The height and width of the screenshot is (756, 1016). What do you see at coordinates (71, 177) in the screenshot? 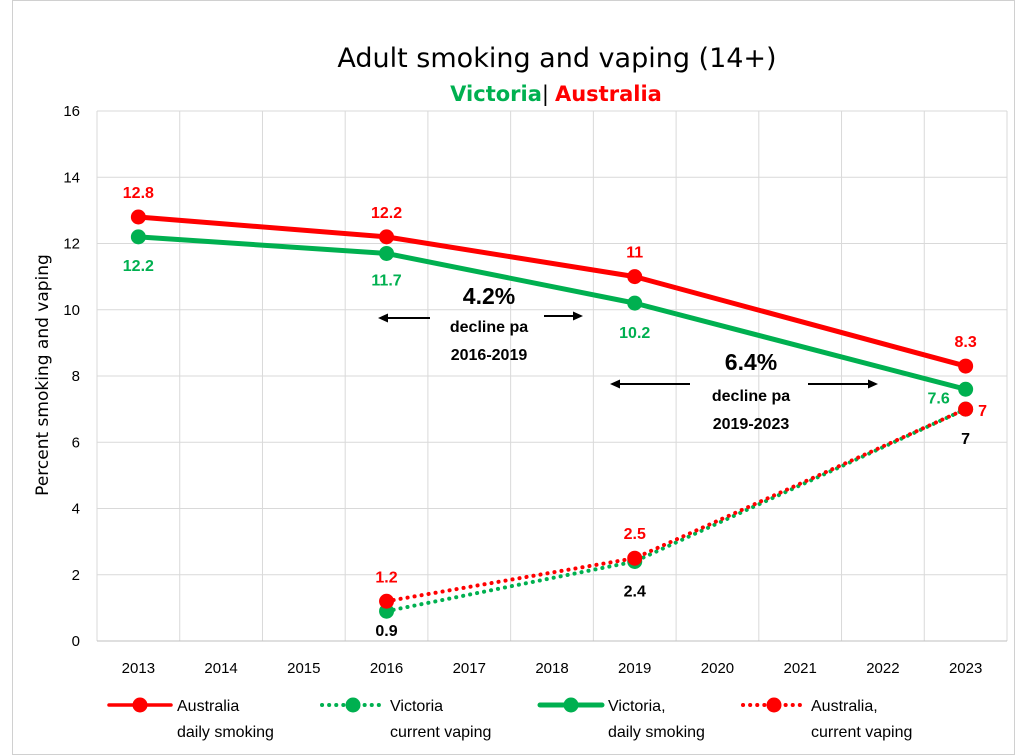
I see `y-tick-label: 14` at bounding box center [71, 177].